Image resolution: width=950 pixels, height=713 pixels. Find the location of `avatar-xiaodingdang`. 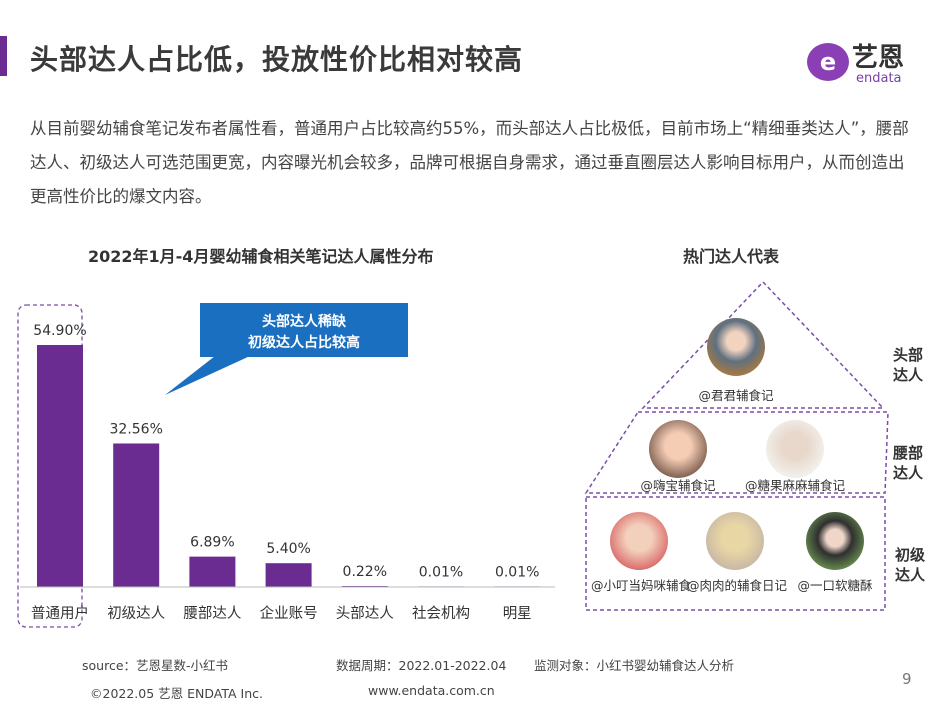

avatar-xiaodingdang is located at coordinates (639, 541).